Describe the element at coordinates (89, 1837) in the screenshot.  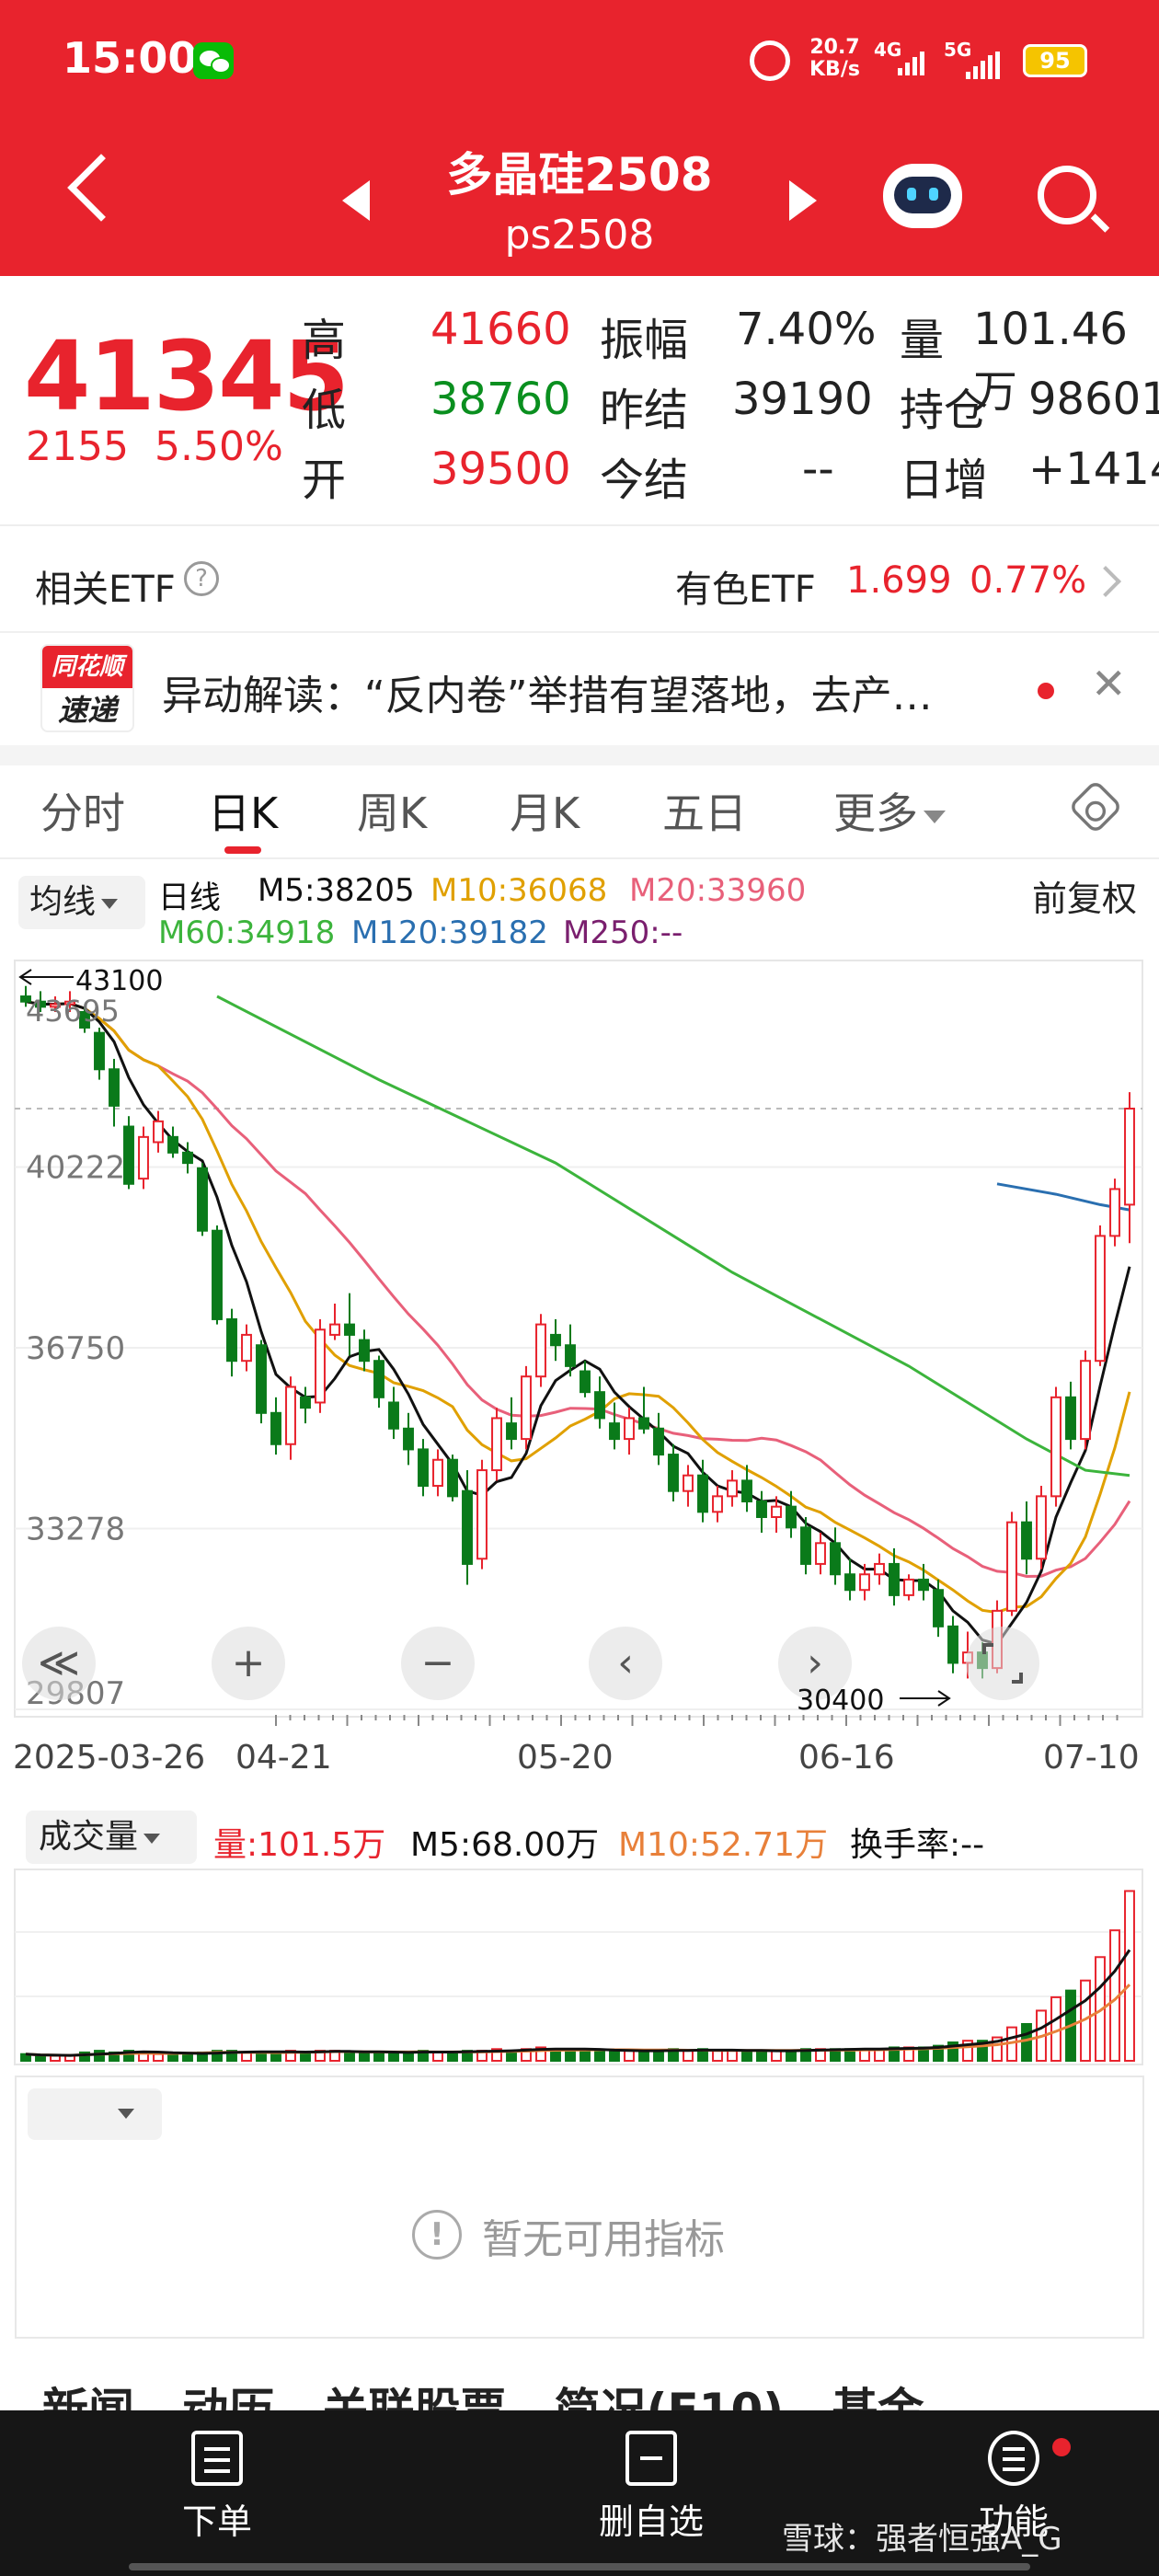
I see `volume-selector-label: 成交量` at that location.